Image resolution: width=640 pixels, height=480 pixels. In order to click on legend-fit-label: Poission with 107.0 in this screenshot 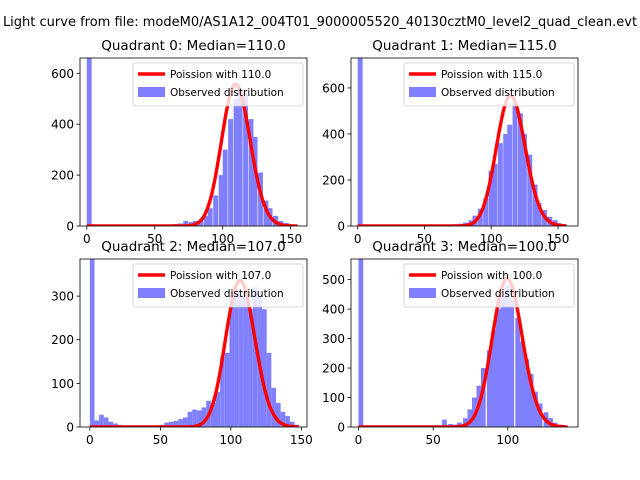, I will do `click(220, 276)`.